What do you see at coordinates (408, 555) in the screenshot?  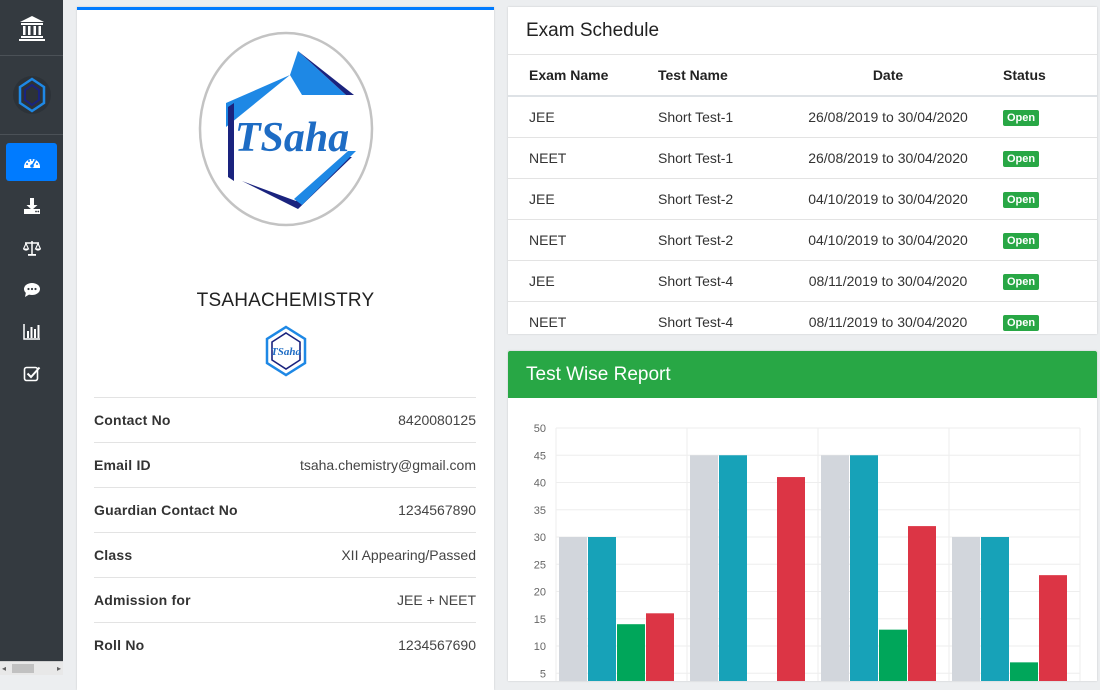 I see `info-value: XII Appearing/Passed` at bounding box center [408, 555].